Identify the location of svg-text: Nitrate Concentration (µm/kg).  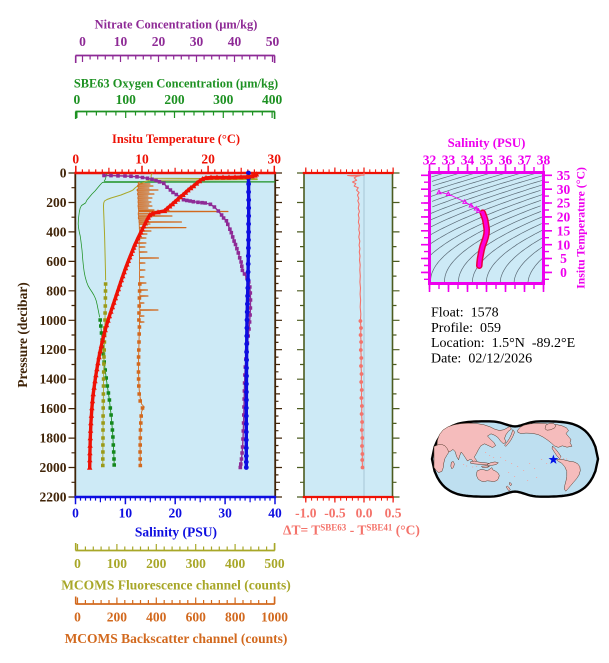
(176, 25).